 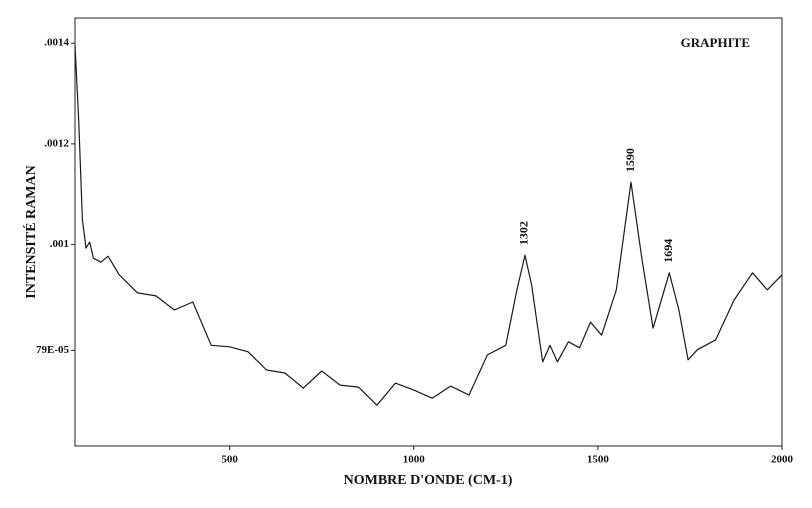 I want to click on y-tick-label: .0012, so click(x=56, y=143).